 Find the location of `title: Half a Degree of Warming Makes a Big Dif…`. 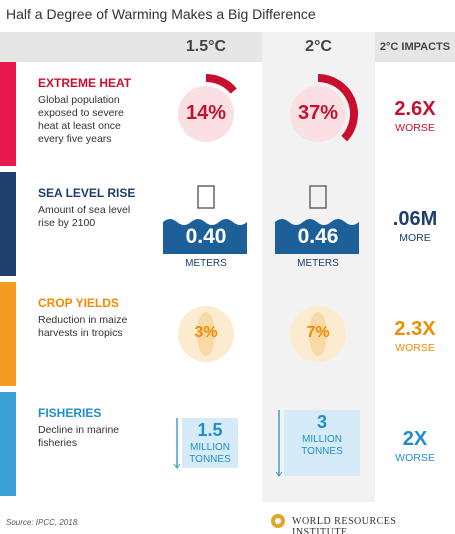

title: Half a Degree of Warming Makes a Big Dif… is located at coordinates (161, 14).